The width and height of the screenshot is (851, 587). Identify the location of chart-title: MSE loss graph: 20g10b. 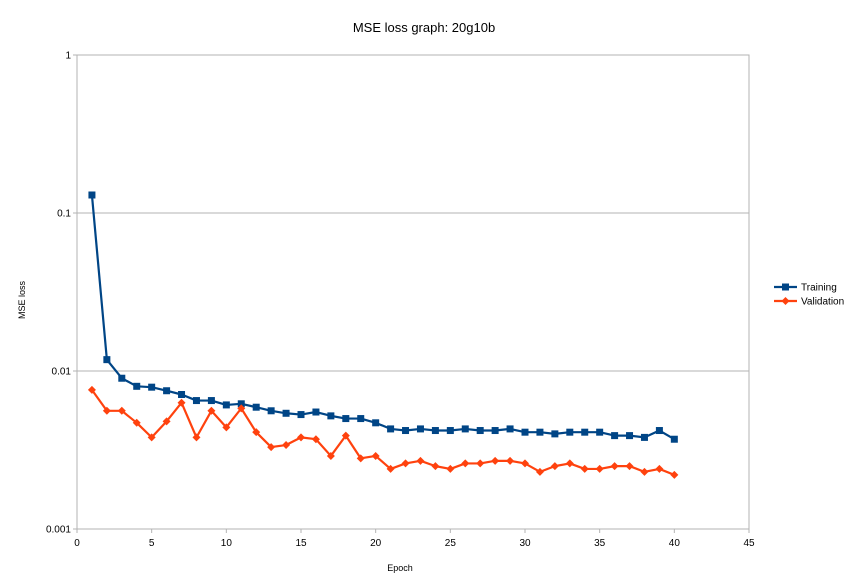
(424, 27).